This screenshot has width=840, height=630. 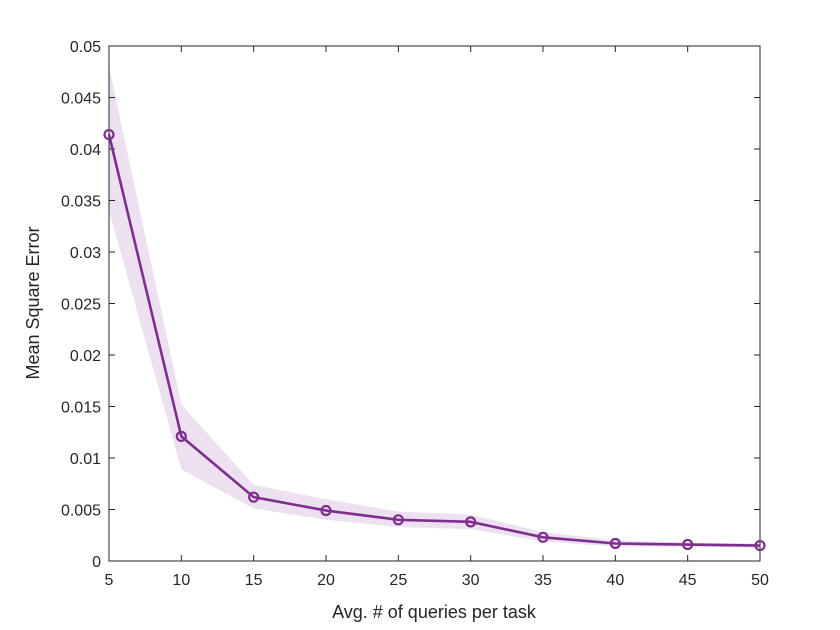 What do you see at coordinates (85, 47) in the screenshot?
I see `y-tick-label: 0.05` at bounding box center [85, 47].